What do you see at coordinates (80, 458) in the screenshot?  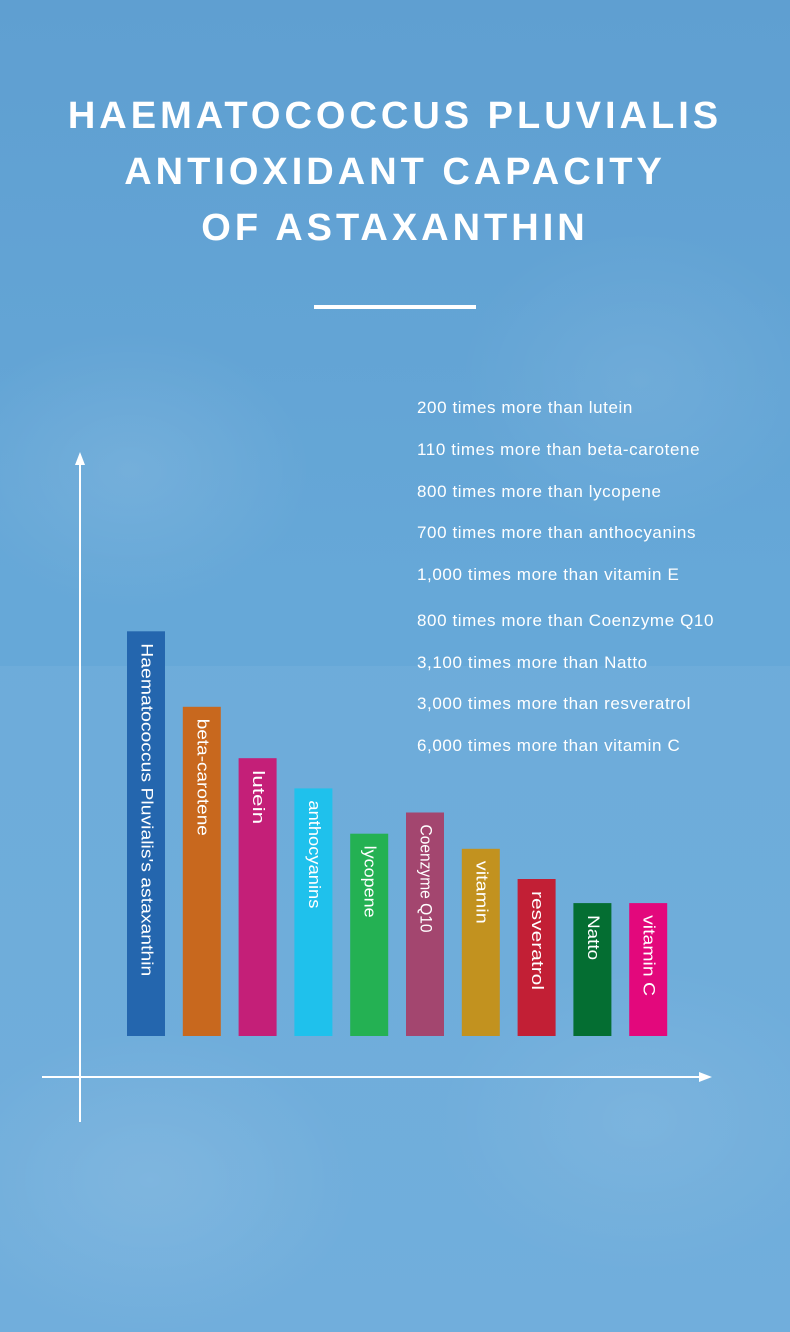 I see `y-axis-arrow-icon` at bounding box center [80, 458].